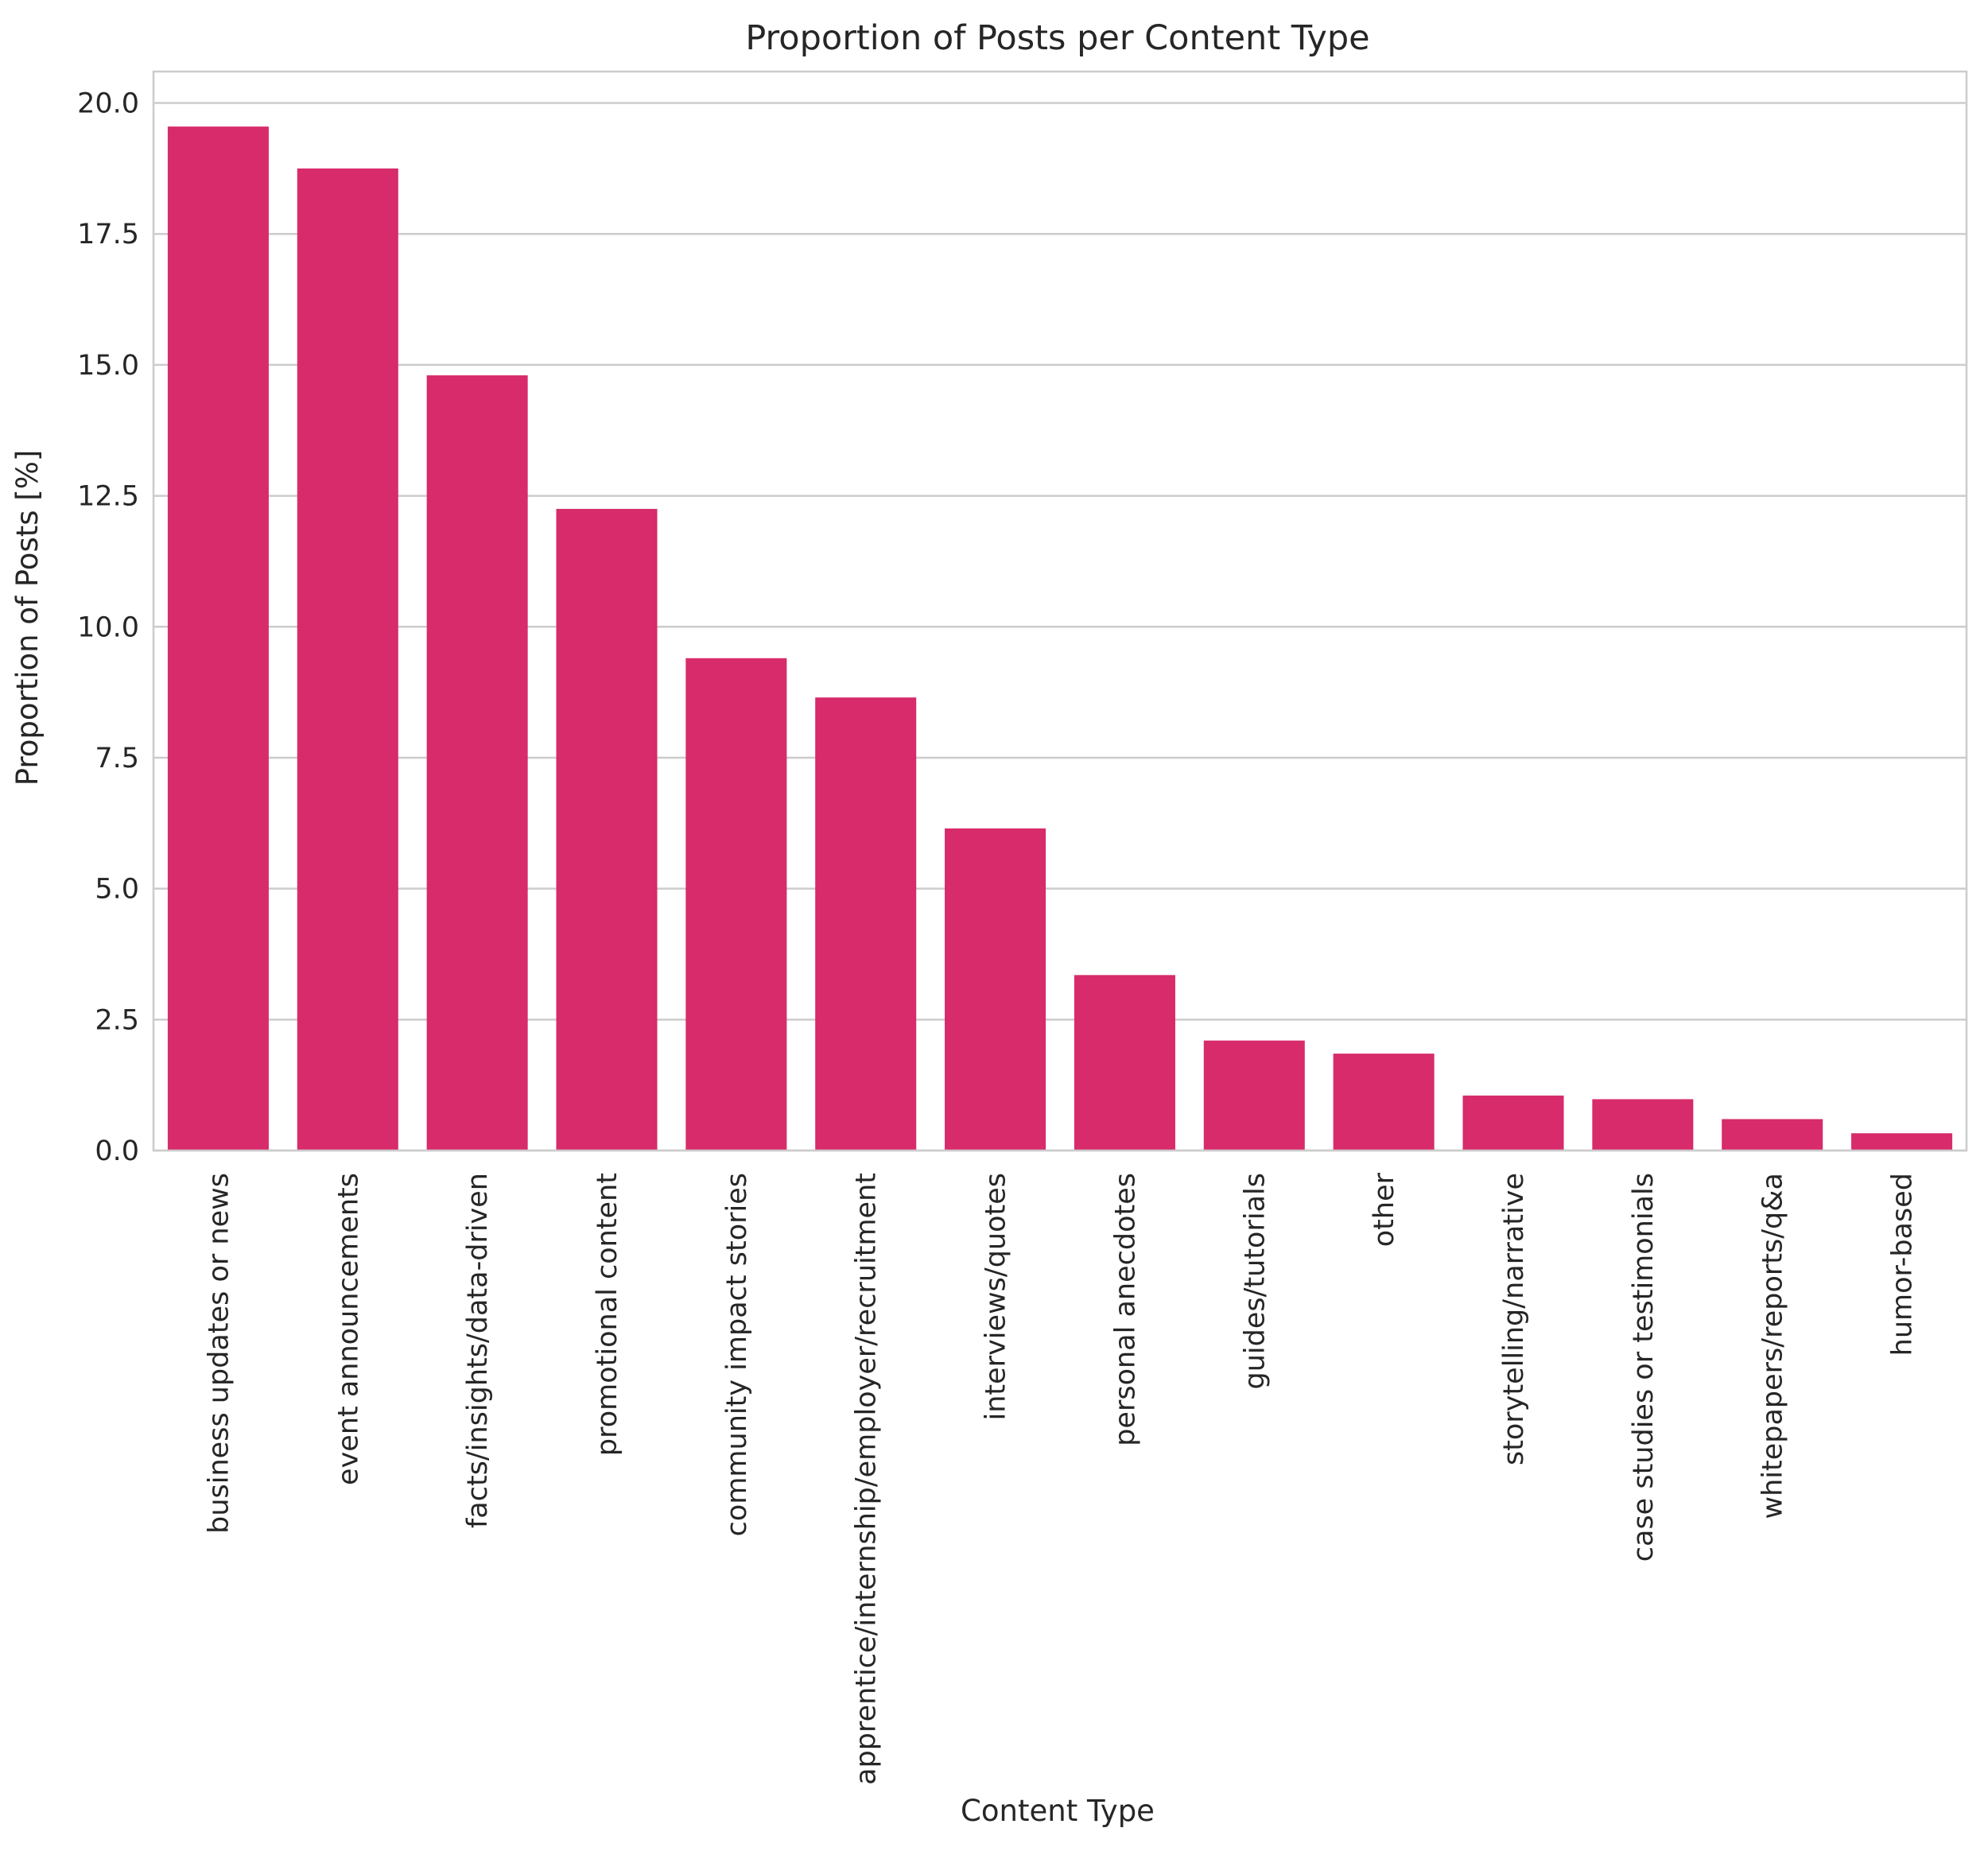 The width and height of the screenshot is (1988, 1855). What do you see at coordinates (1773, 1346) in the screenshot?
I see `x-tick-label: whitepapers/reports/q&a` at bounding box center [1773, 1346].